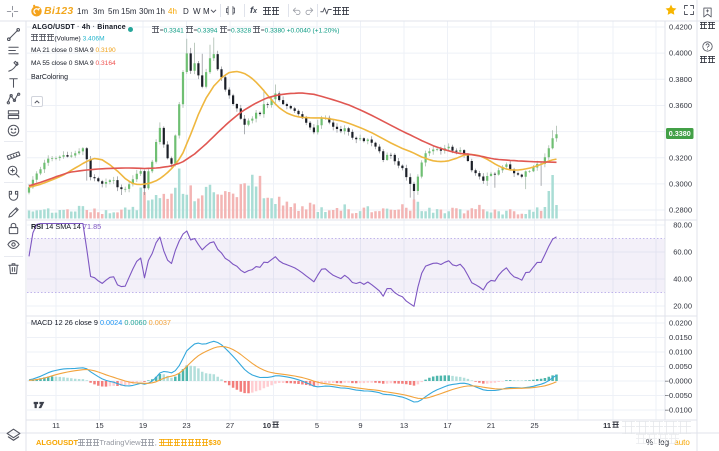 The height and width of the screenshot is (451, 719). What do you see at coordinates (682, 252) in the screenshot?
I see `svg-text: 60.00` at bounding box center [682, 252].